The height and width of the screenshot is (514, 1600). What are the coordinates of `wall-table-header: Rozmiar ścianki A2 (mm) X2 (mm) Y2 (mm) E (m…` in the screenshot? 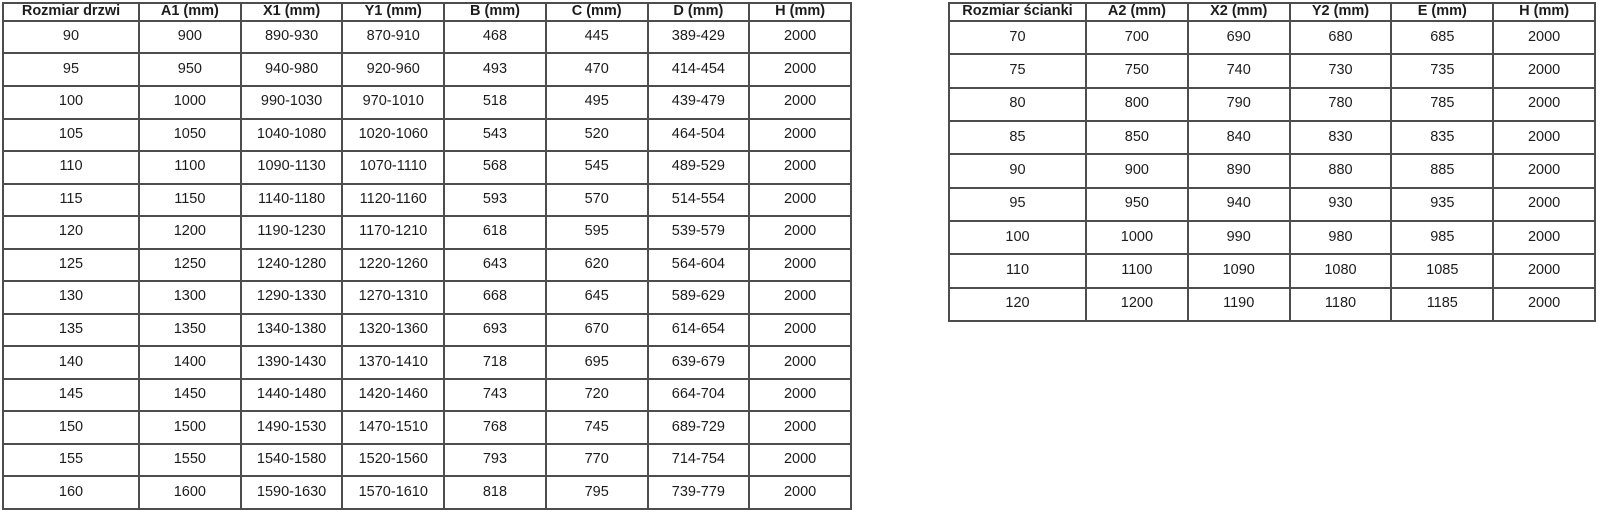 It's located at (1272, 12).